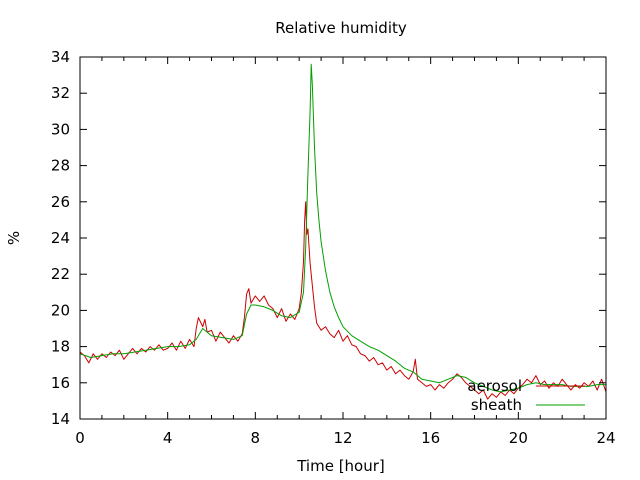 This screenshot has height=480, width=640. What do you see at coordinates (518, 438) in the screenshot?
I see `x-tick-label: 20` at bounding box center [518, 438].